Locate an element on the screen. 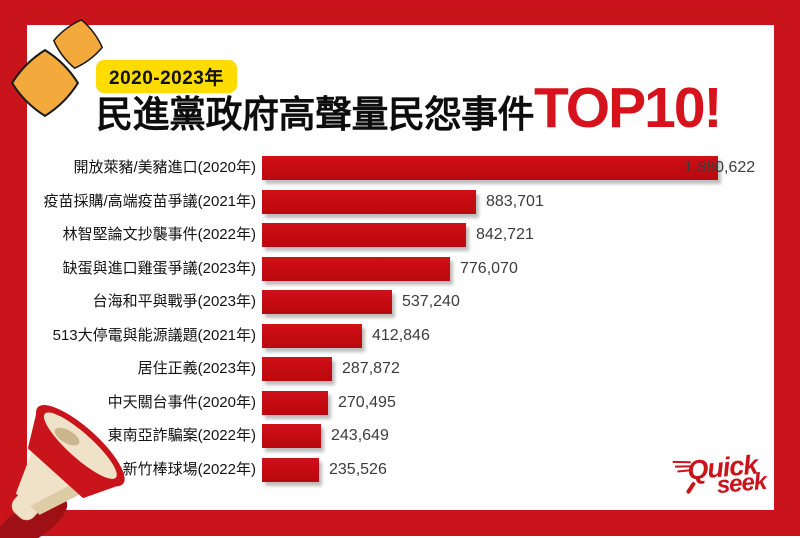  quickseek-logo: Quick seek is located at coordinates (729, 475).